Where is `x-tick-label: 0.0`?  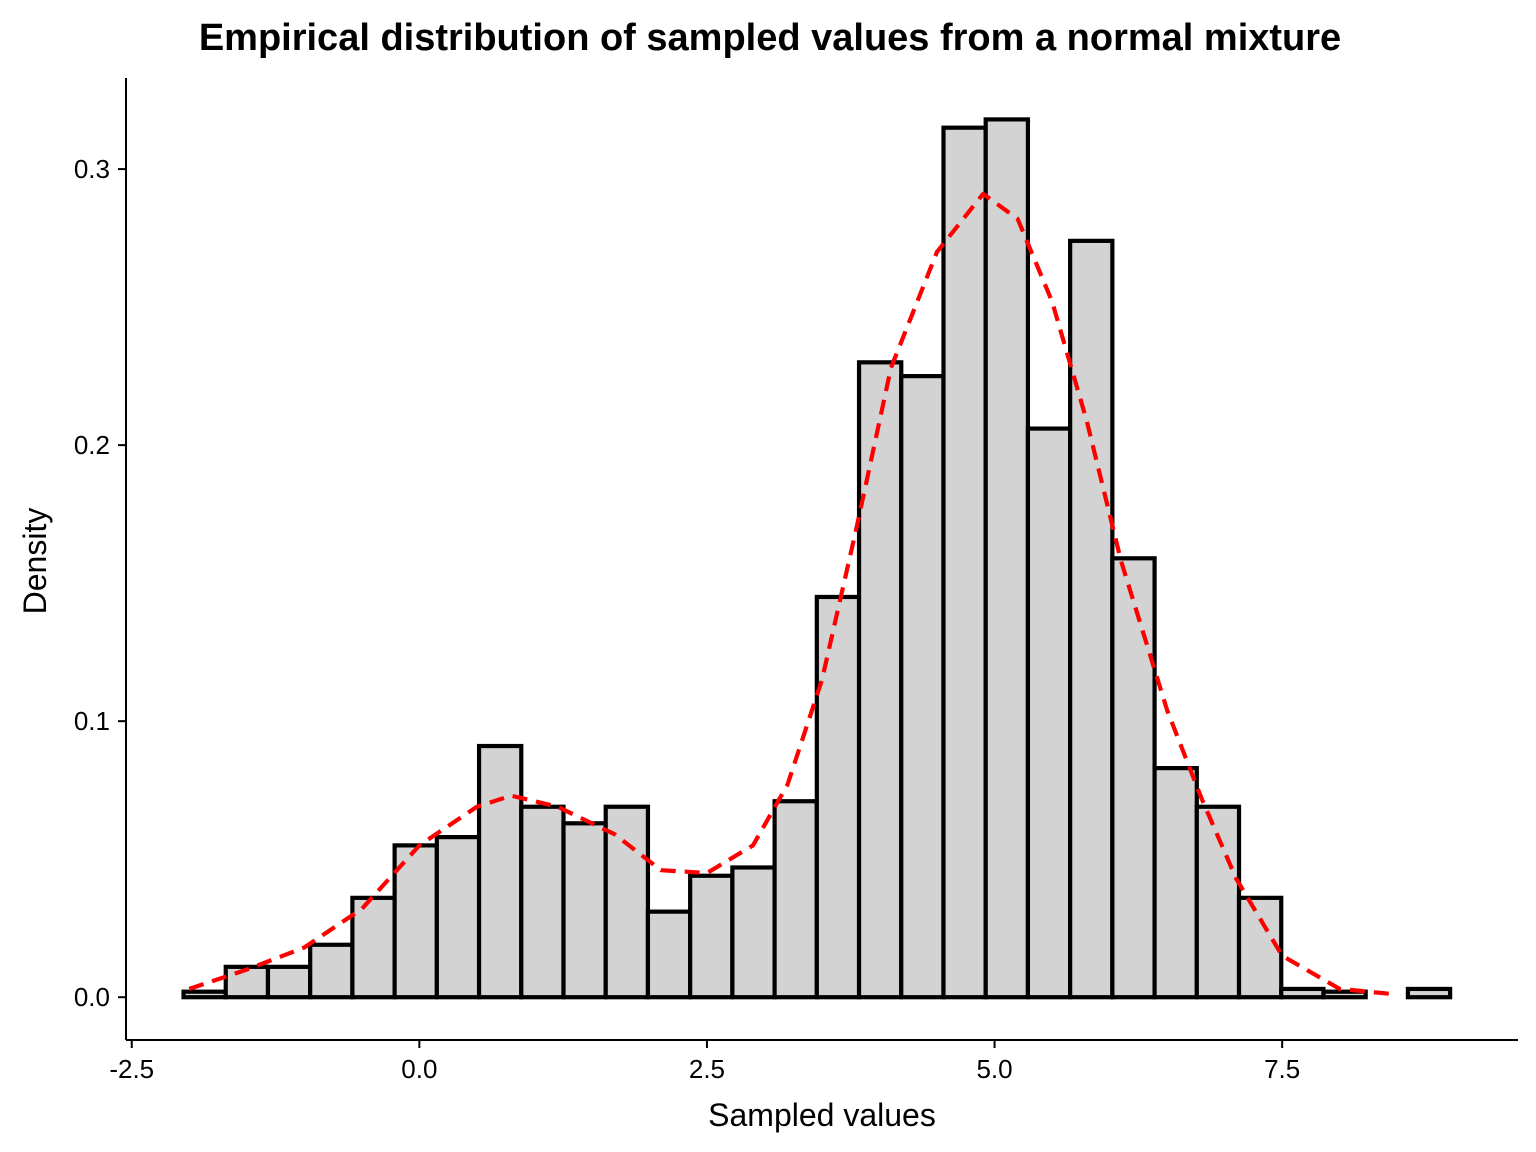 x-tick-label: 0.0 is located at coordinates (419, 1069).